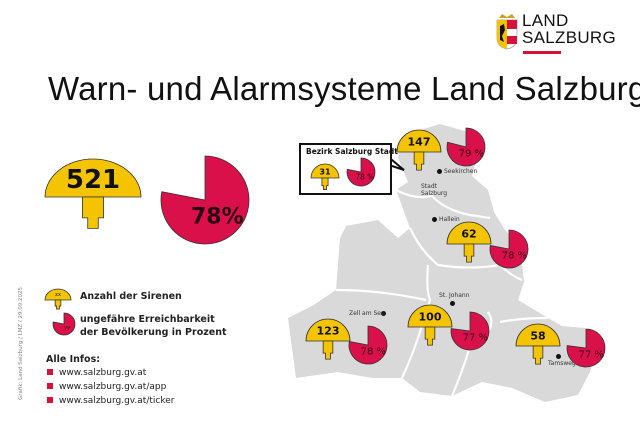 This screenshot has width=640, height=427. What do you see at coordinates (569, 37) in the screenshot?
I see `logo-line-2: SALZBURG` at bounding box center [569, 37].